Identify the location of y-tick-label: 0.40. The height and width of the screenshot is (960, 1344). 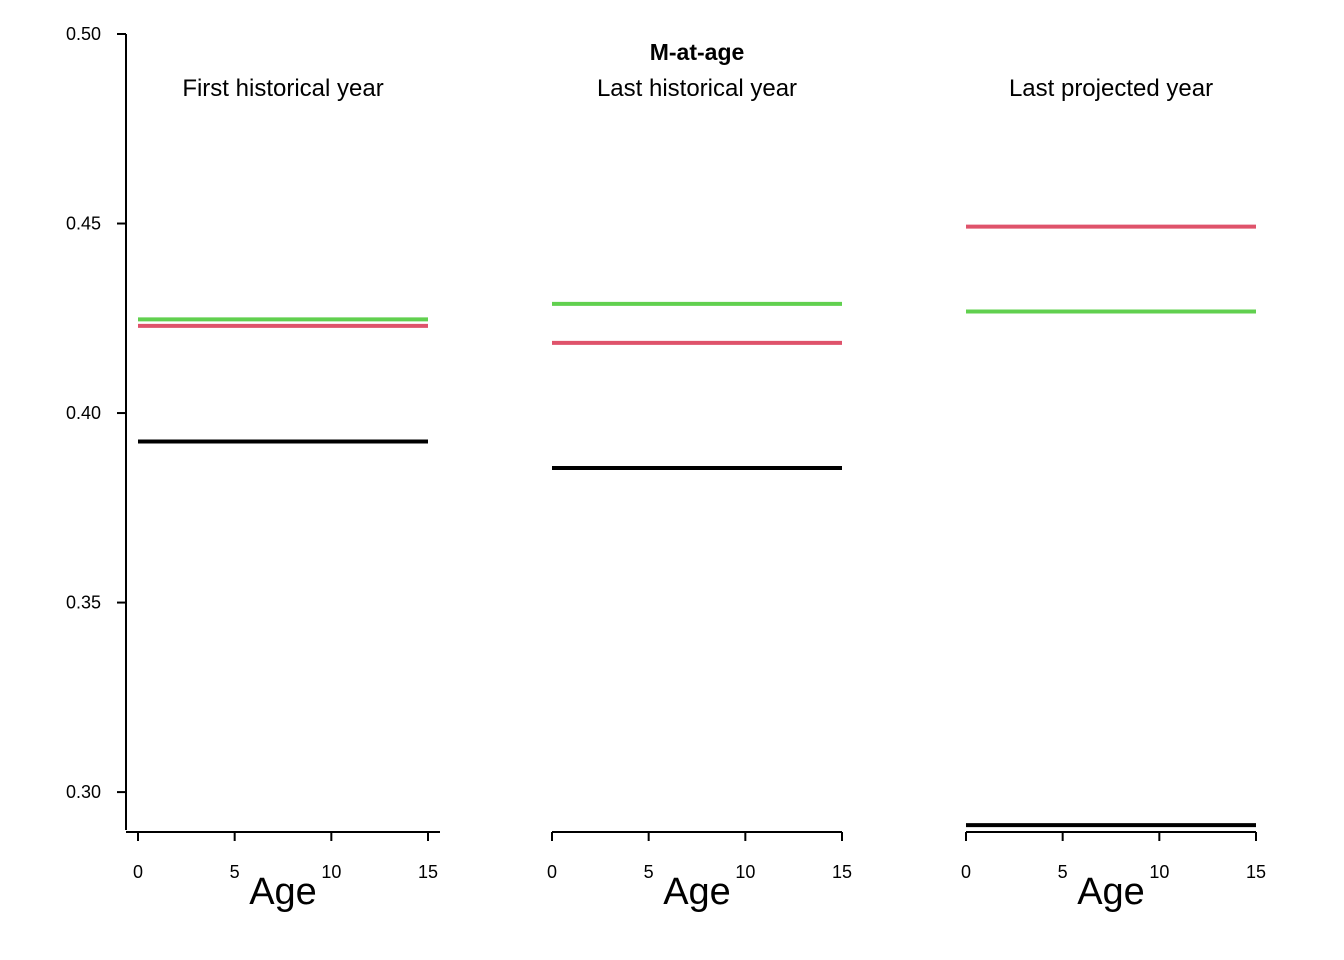
(83, 413).